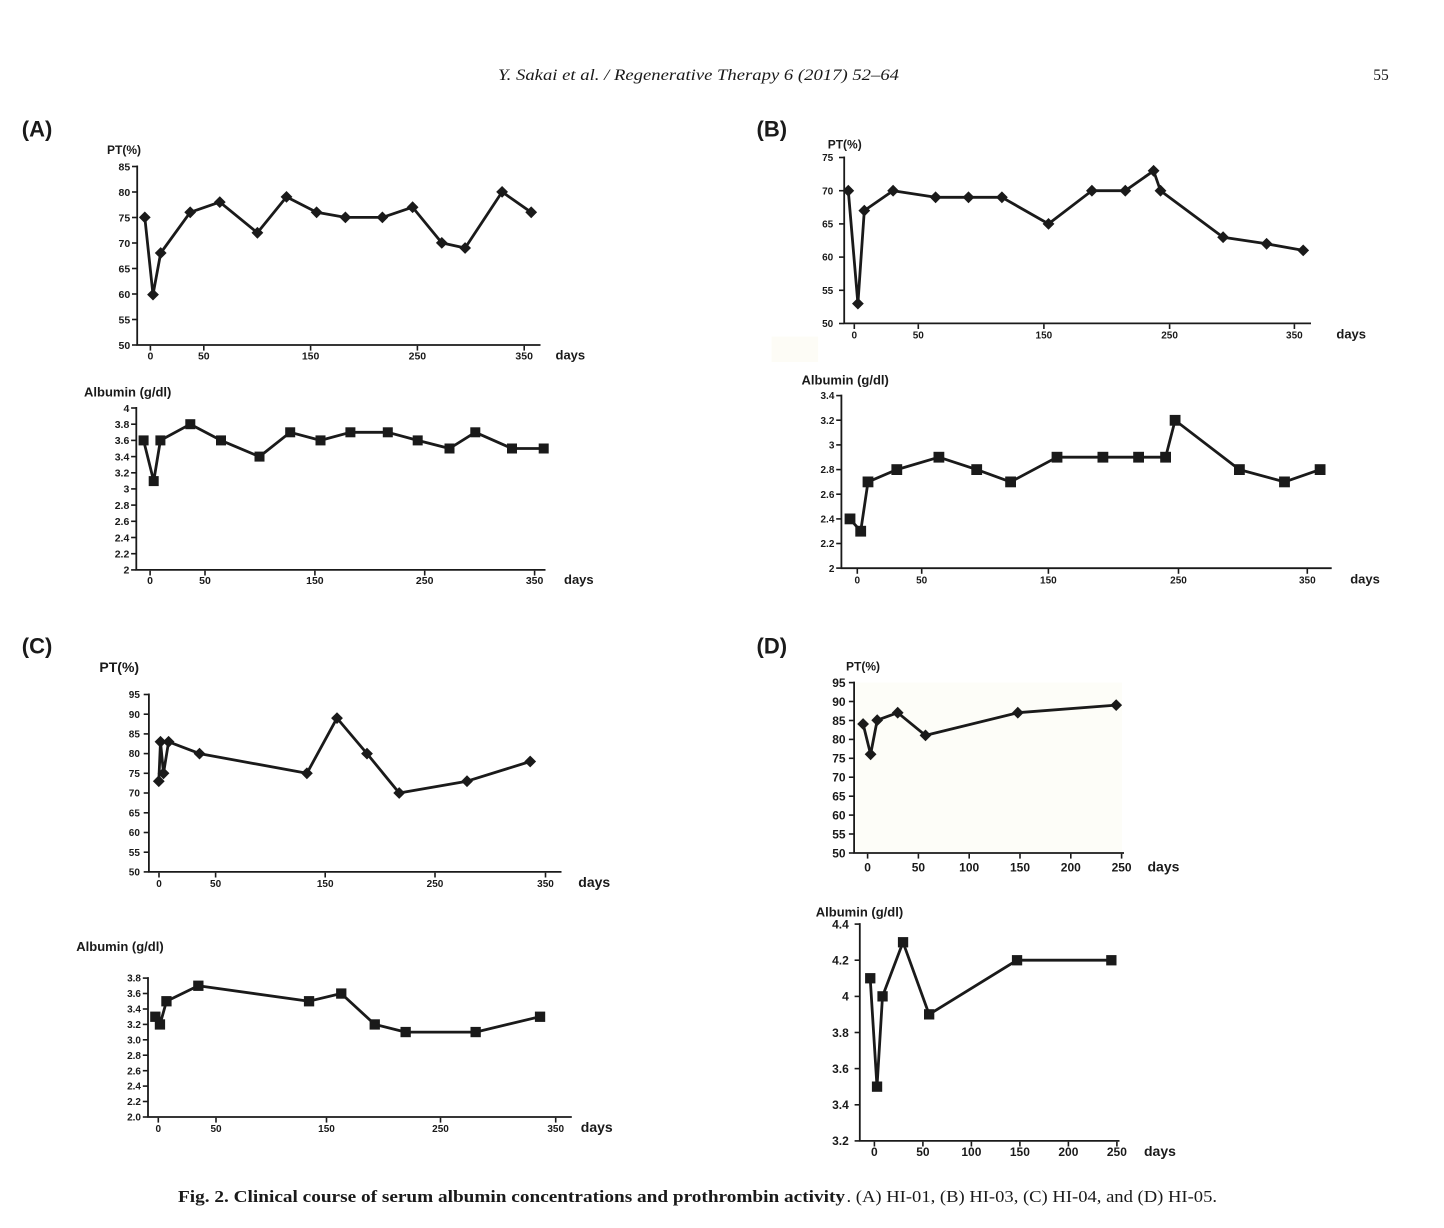  What do you see at coordinates (827, 396) in the screenshot?
I see `svg-text: 3.4` at bounding box center [827, 396].